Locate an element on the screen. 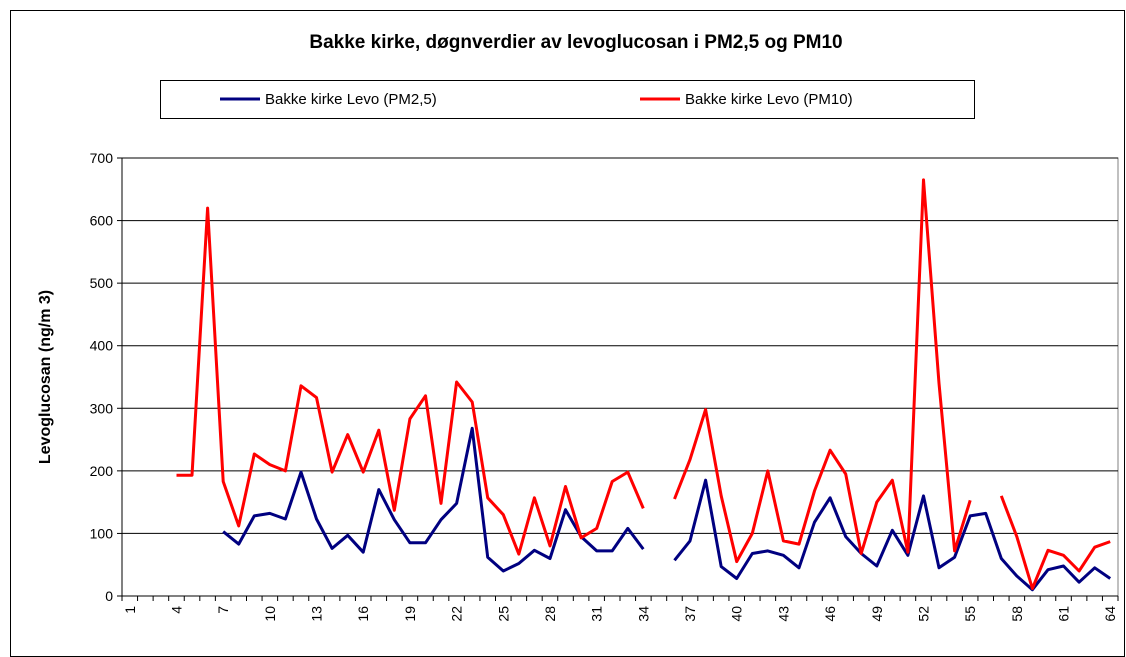 This screenshot has height=657, width=1126. x-tick-label: 52 is located at coordinates (923, 614).